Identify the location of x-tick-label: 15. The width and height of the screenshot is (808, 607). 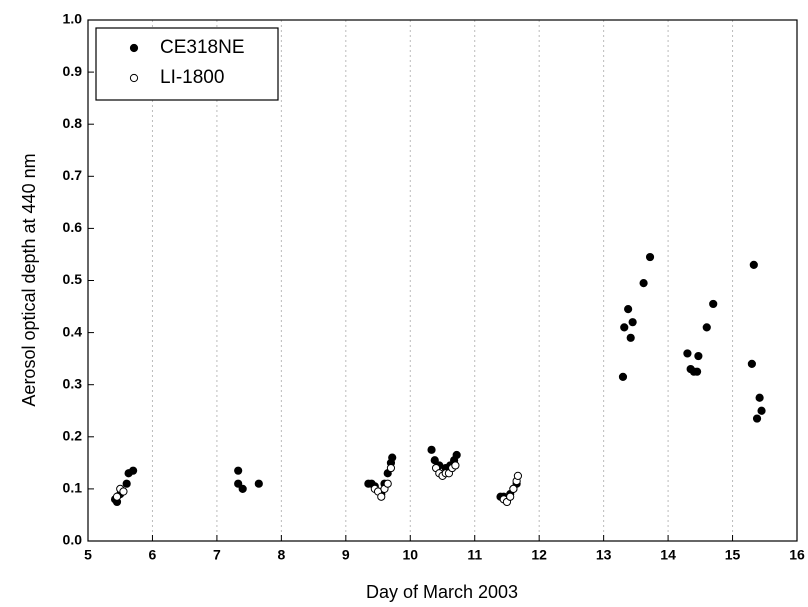
(733, 555).